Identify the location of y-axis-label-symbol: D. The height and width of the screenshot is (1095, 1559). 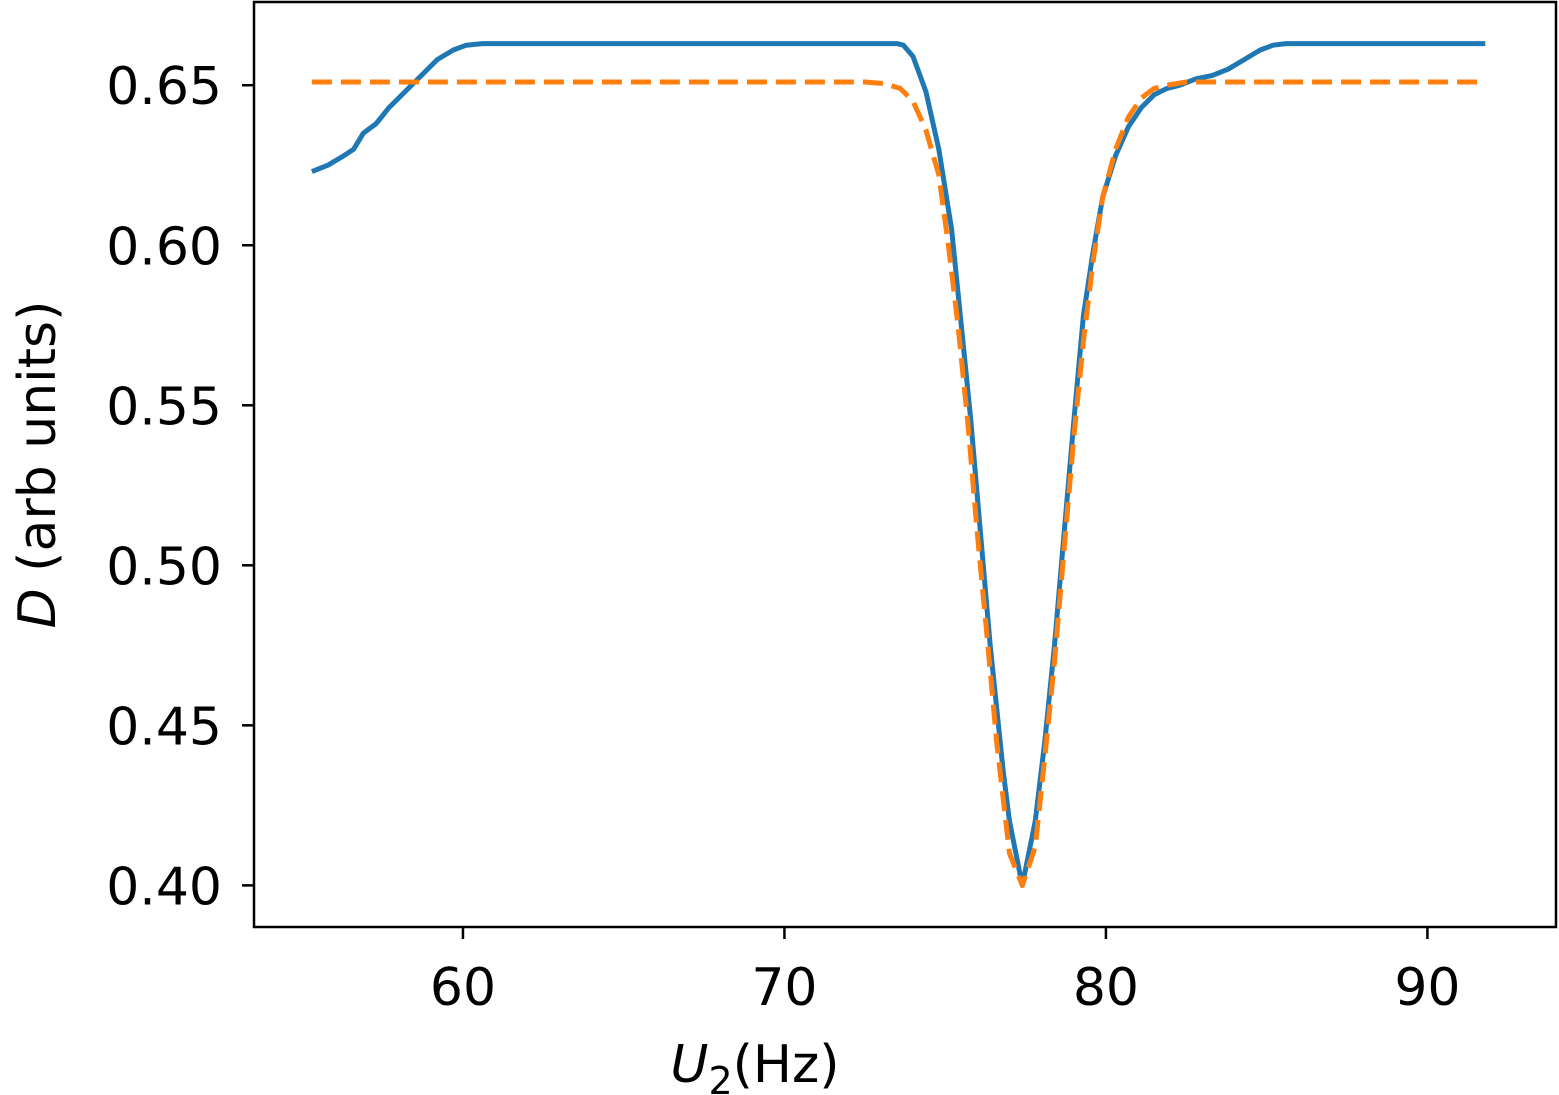
(38, 608).